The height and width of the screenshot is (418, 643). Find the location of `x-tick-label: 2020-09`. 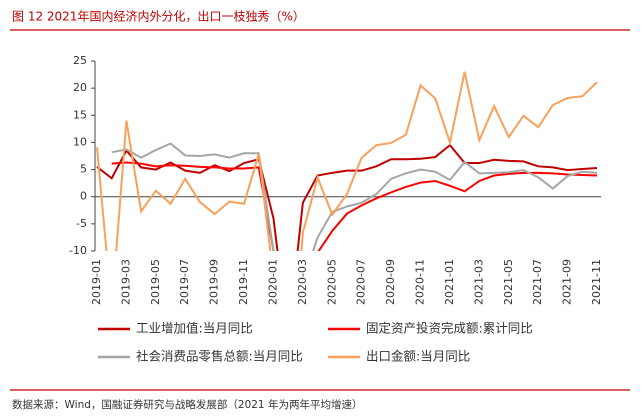

x-tick-label: 2020-09 is located at coordinates (390, 282).